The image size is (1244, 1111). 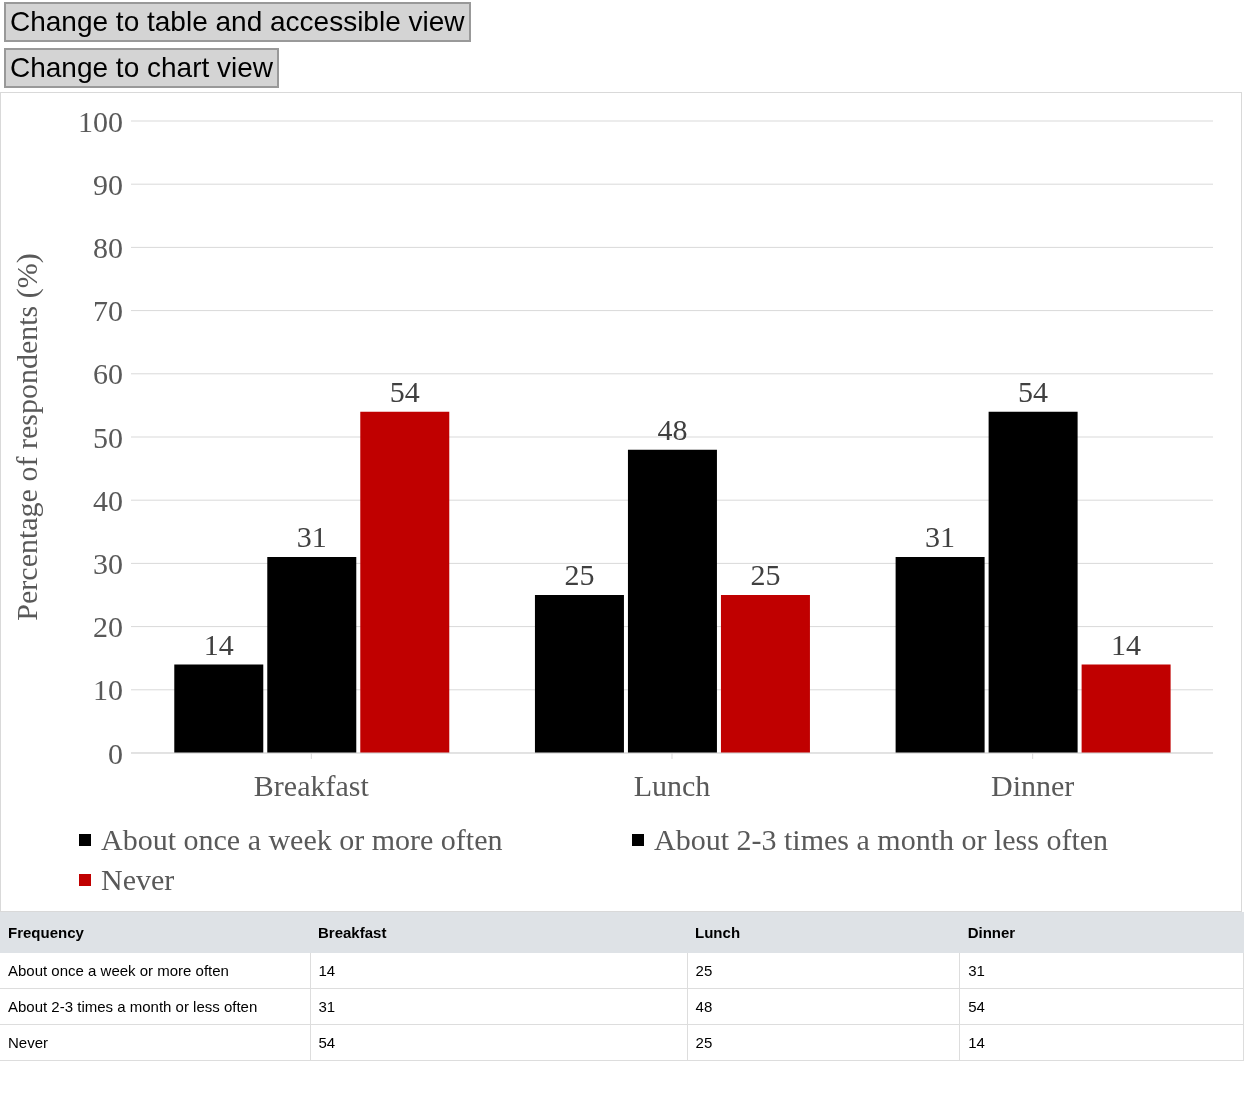 I want to click on legend-label: Never, so click(x=138, y=880).